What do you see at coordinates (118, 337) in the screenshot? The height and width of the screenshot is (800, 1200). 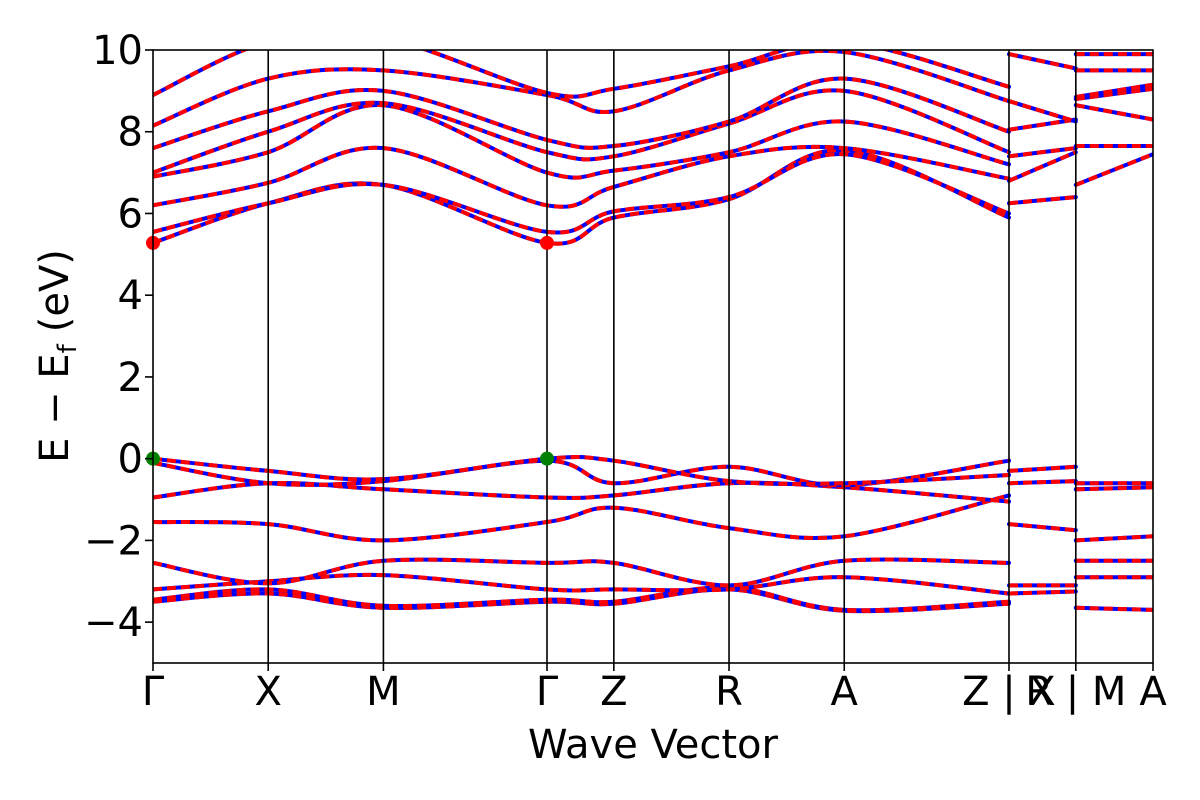 I see `y-axis-ticks: −4 −2 0 2 4 6 8 10` at bounding box center [118, 337].